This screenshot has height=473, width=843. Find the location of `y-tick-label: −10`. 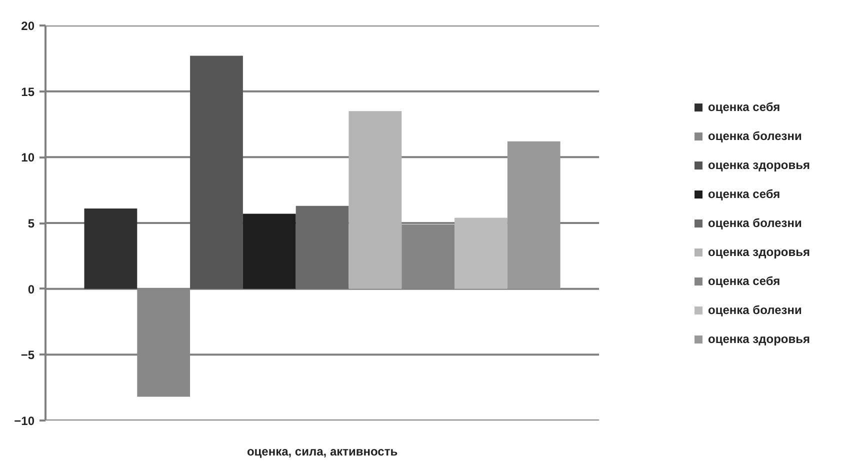

y-tick-label: −10 is located at coordinates (24, 421).